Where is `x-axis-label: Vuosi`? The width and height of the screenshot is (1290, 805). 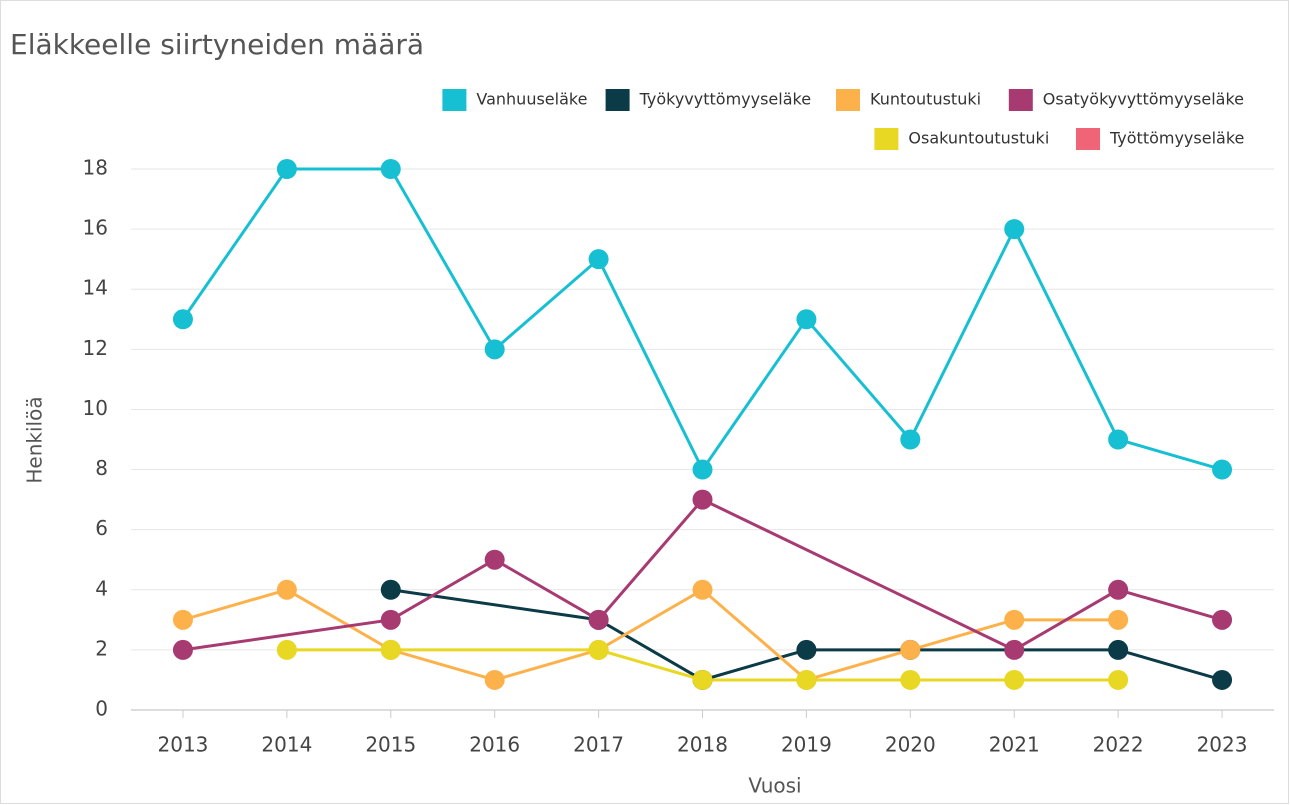 x-axis-label: Vuosi is located at coordinates (774, 786).